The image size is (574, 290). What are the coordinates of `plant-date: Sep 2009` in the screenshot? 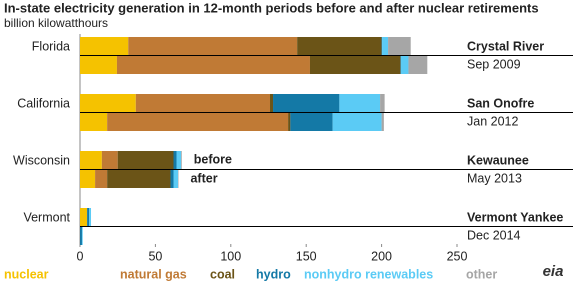 It's located at (494, 64).